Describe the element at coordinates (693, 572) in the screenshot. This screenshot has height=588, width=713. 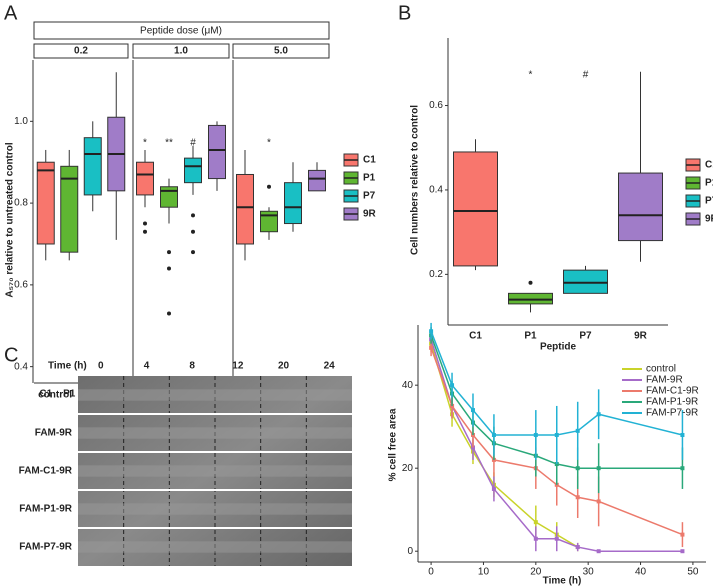
I see `x-tick-label: 50` at that location.